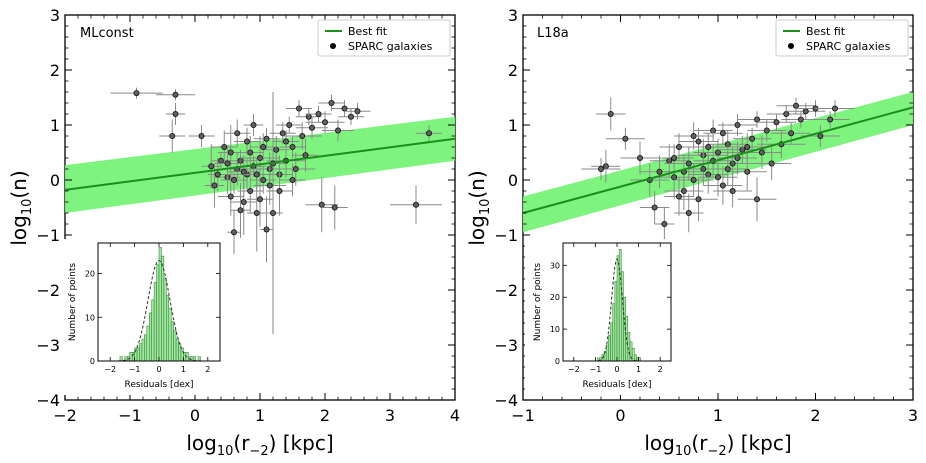 The image size is (926, 463). I want to click on x-tick-label: −1, so click(523, 415).